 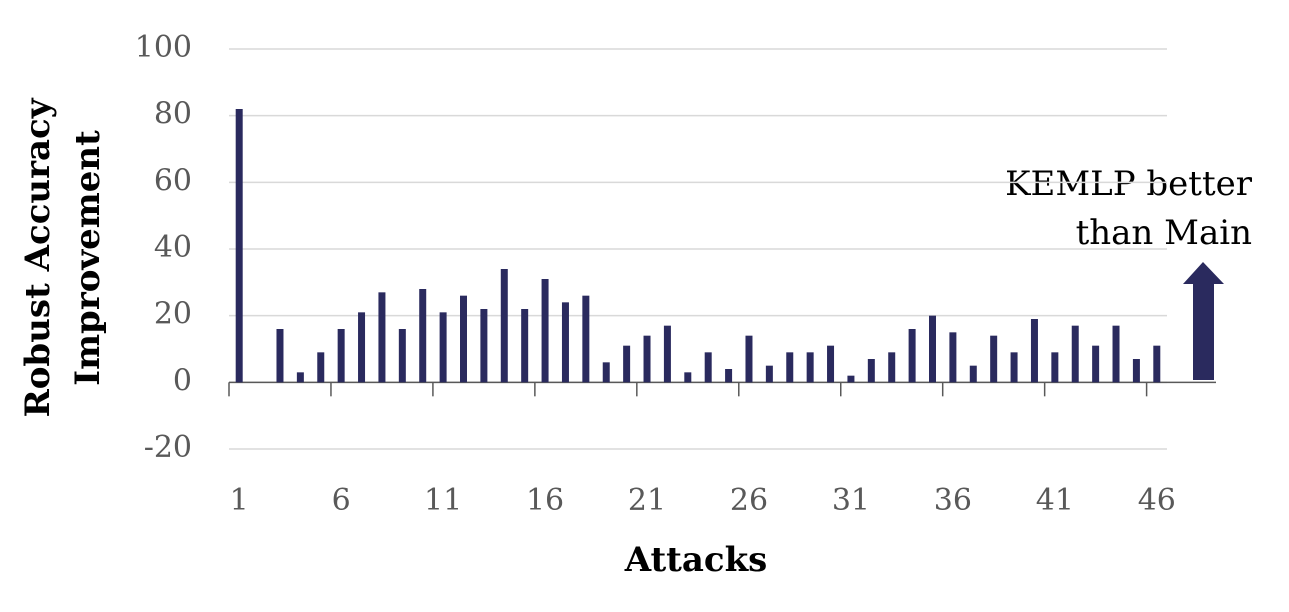 I want to click on x-tick-label: 41, so click(x=1055, y=500).